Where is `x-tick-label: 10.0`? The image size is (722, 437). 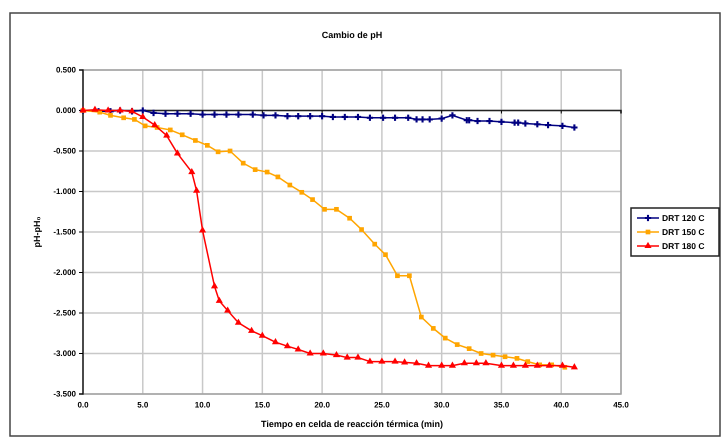
x-tick-label: 10.0 is located at coordinates (202, 405).